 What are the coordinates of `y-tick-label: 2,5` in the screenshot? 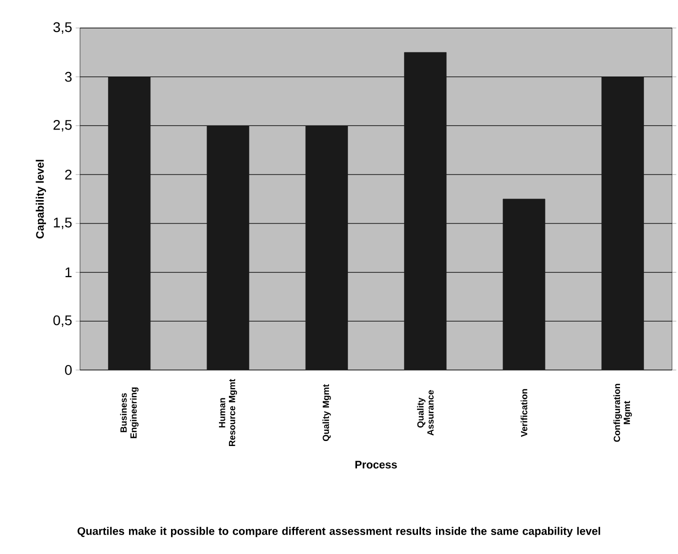 It's located at (63, 126).